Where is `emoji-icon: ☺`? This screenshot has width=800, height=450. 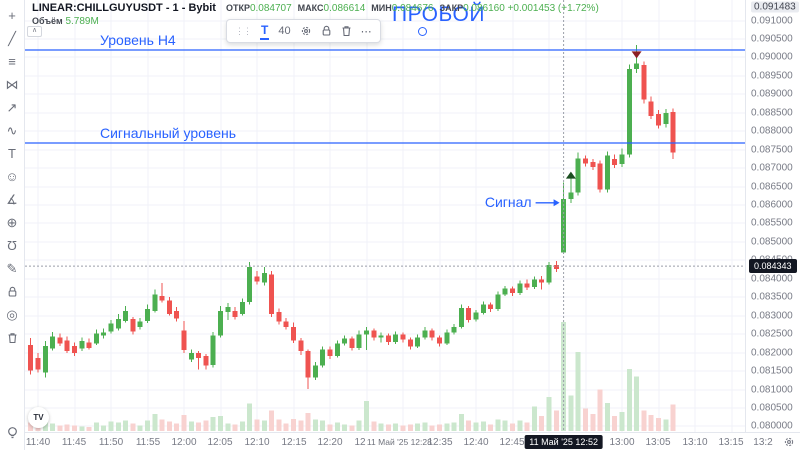 emoji-icon: ☺ is located at coordinates (12, 176).